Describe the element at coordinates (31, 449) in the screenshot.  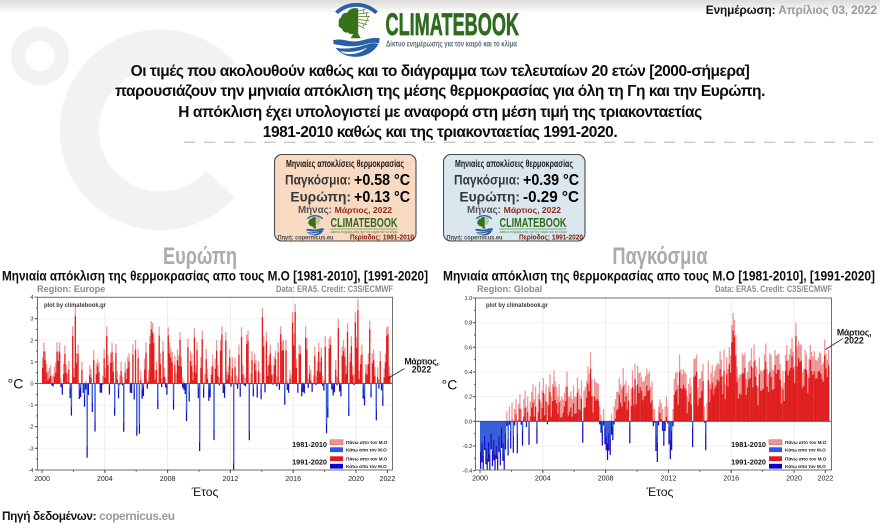
I see `svg-text: -3` at that location.